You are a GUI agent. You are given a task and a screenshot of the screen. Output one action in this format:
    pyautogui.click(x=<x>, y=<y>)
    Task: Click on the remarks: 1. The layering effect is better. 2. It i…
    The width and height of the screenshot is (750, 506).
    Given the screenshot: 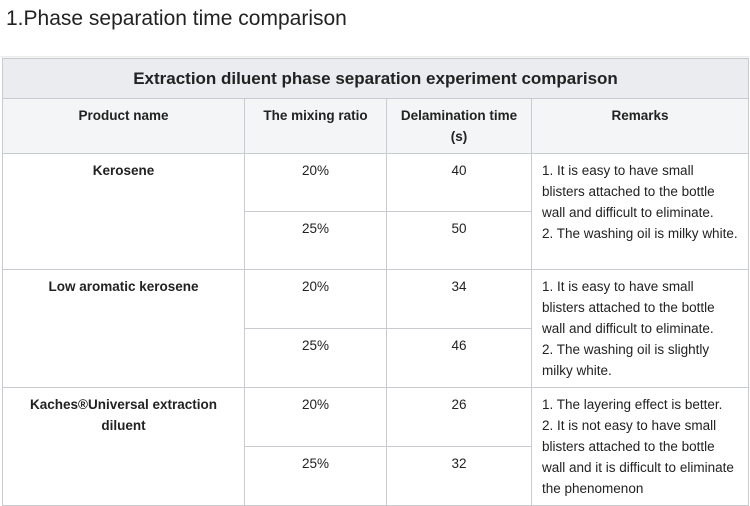 What is the action you would take?
    pyautogui.click(x=640, y=446)
    